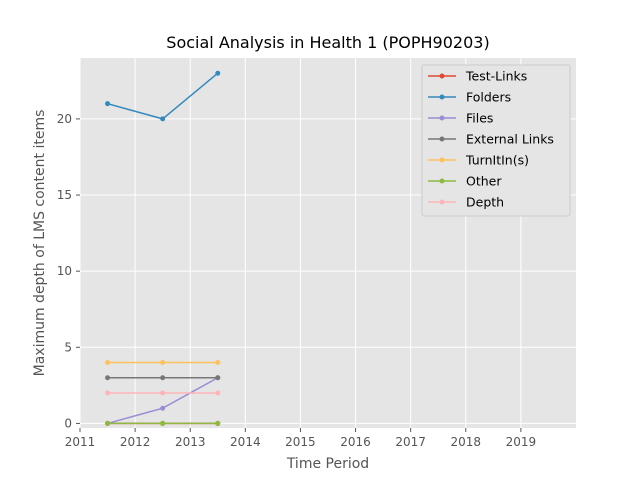 This screenshot has width=640, height=480. What do you see at coordinates (510, 139) in the screenshot?
I see `legend-label: External Links` at bounding box center [510, 139].